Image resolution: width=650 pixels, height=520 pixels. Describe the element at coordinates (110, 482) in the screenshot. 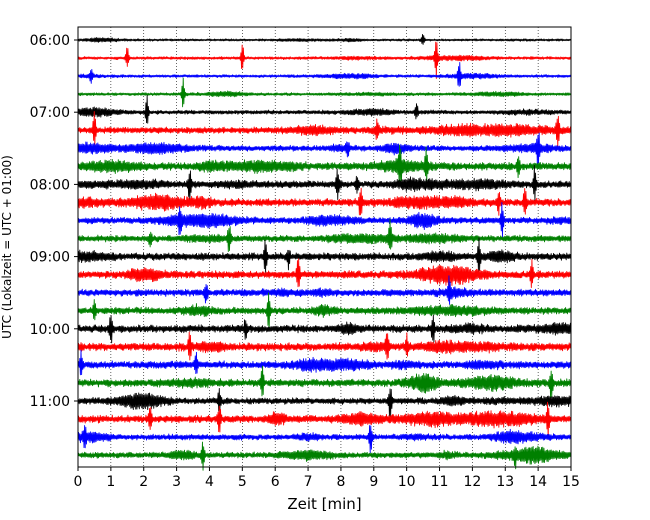

I see `x-tick-label: 1` at that location.